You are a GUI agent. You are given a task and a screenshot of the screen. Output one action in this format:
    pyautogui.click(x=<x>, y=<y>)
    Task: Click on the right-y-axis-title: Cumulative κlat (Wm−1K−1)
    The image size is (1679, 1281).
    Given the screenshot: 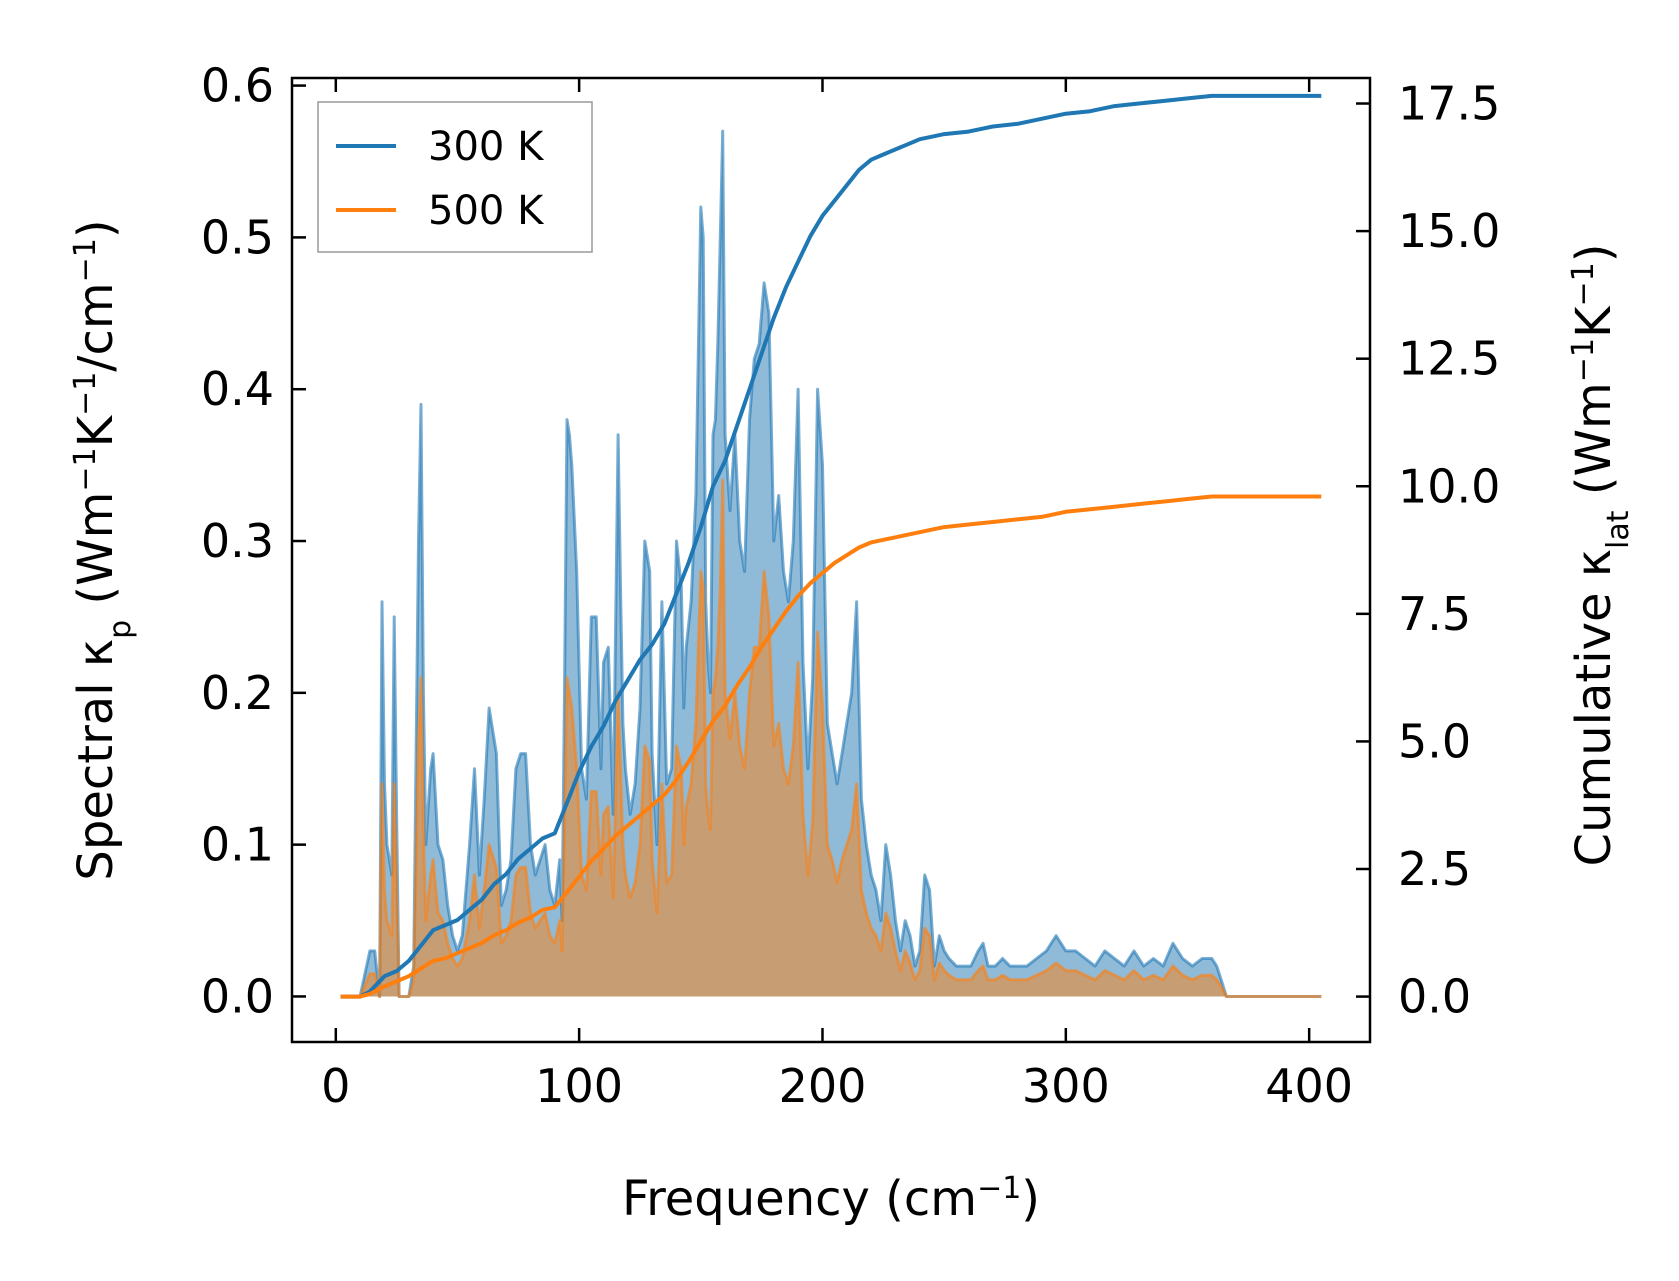 What is the action you would take?
    pyautogui.click(x=1601, y=555)
    